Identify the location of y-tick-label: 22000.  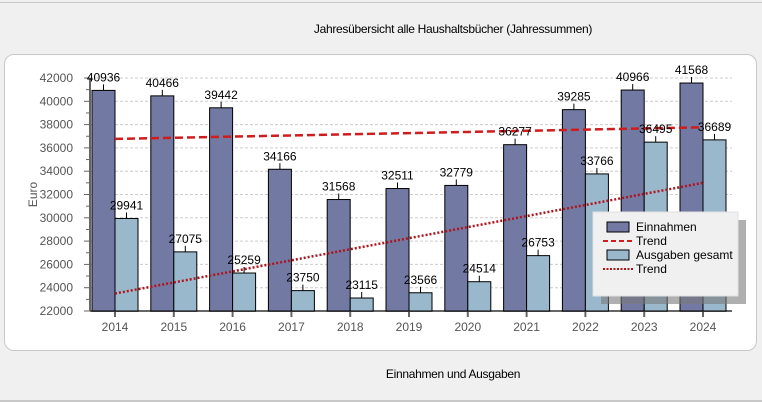
(57, 311).